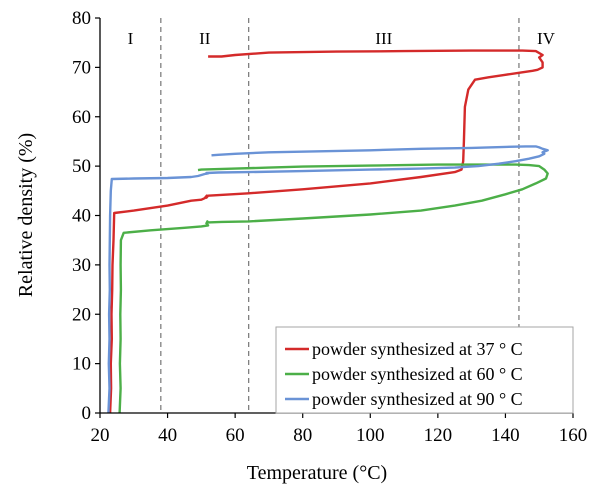  What do you see at coordinates (81, 314) in the screenshot?
I see `y-tick-label-20: 20` at bounding box center [81, 314].